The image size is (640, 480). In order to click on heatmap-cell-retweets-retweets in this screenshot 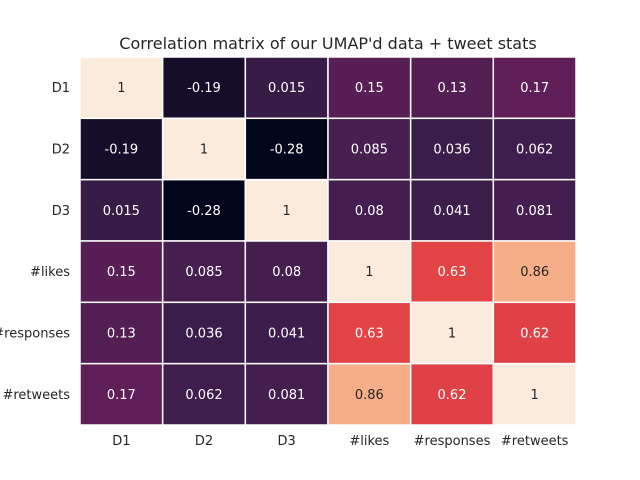, I will do `click(534, 394)`.